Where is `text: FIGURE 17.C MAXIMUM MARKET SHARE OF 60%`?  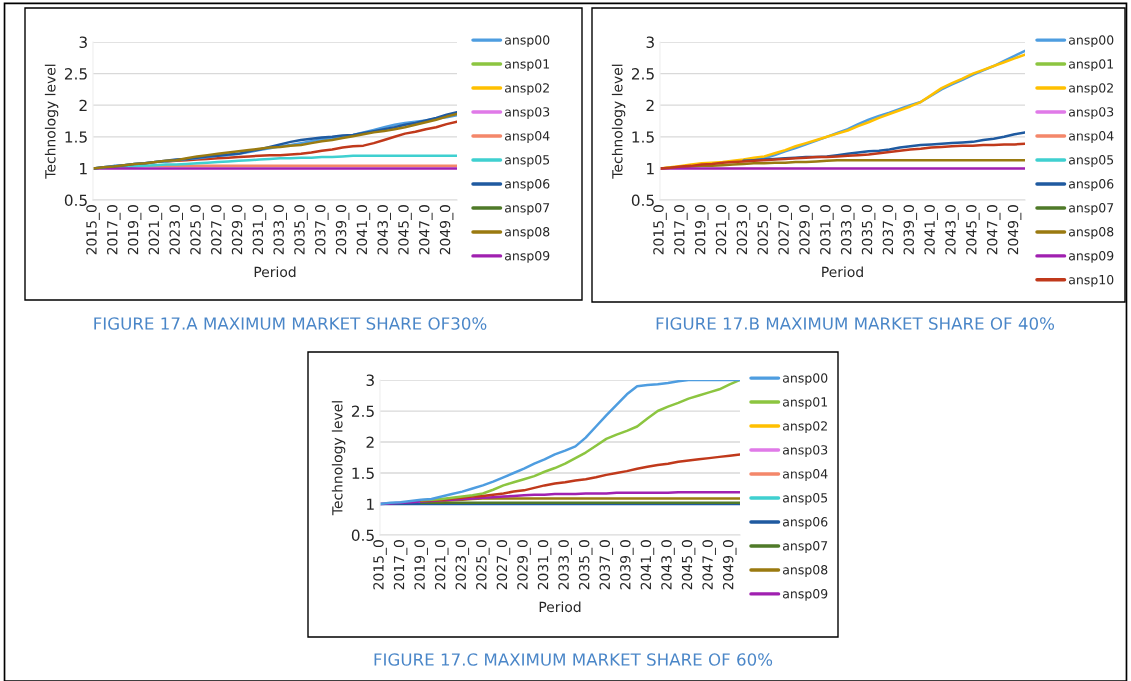 text: FIGURE 17.C MAXIMUM MARKET SHARE OF 60% is located at coordinates (573, 659).